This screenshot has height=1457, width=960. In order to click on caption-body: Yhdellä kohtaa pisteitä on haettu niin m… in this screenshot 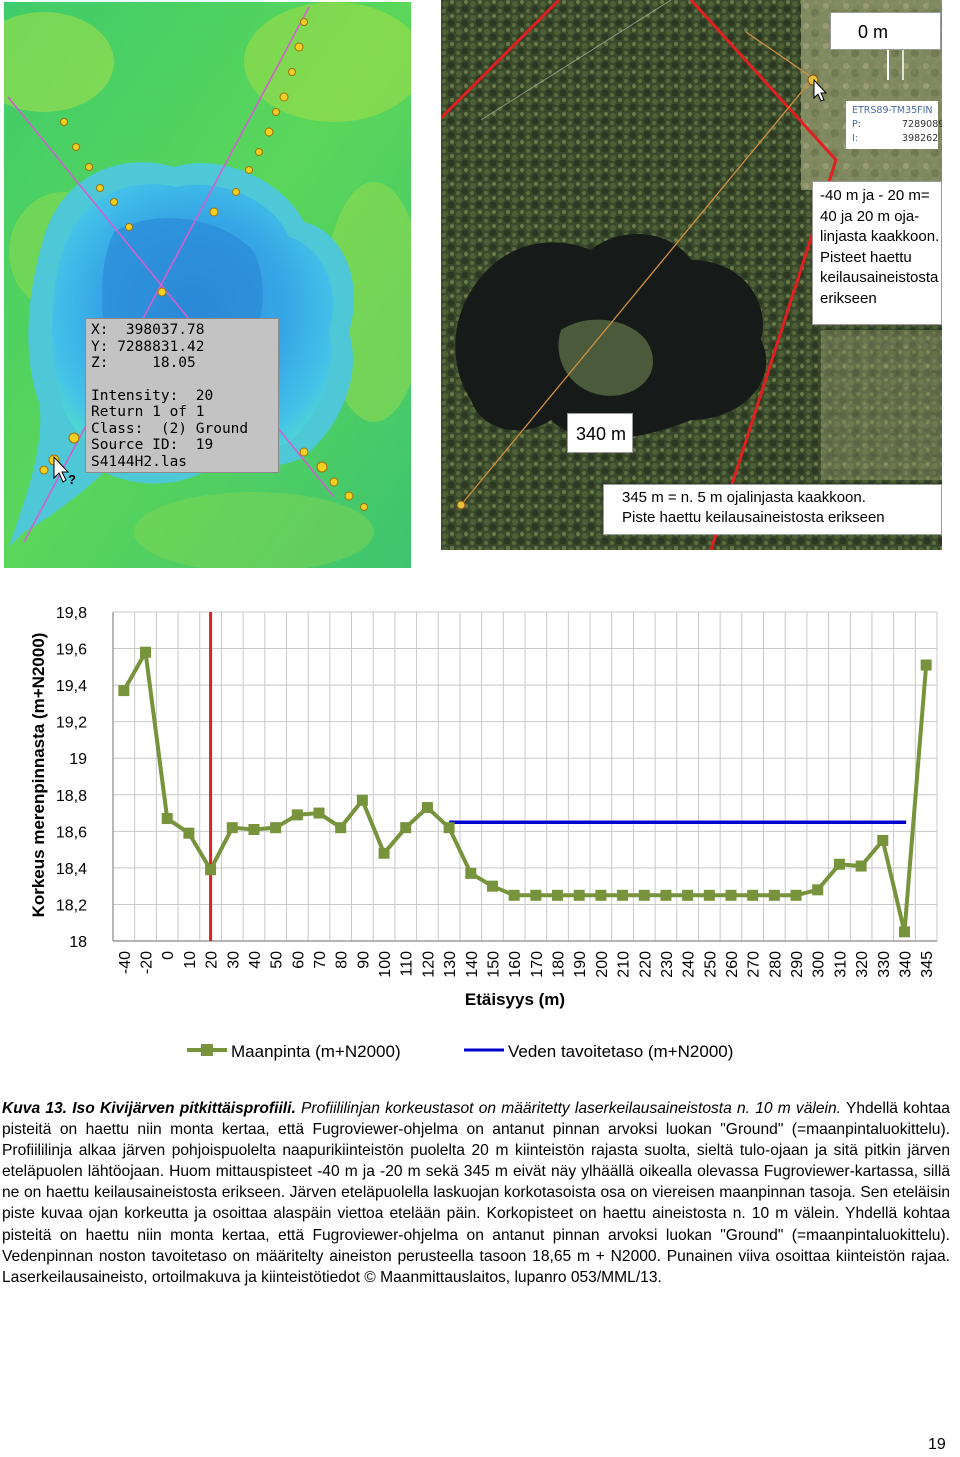, I will do `click(476, 1193)`.